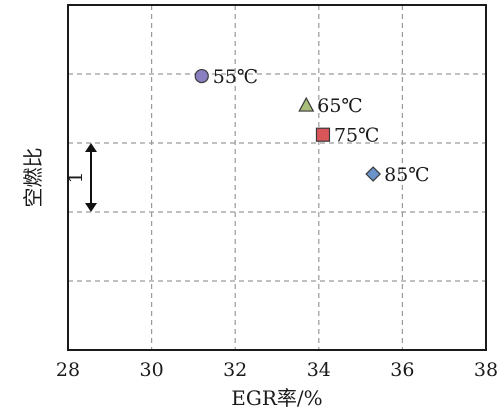 This screenshot has width=497, height=411. Describe the element at coordinates (406, 175) in the screenshot. I see `point-label: 85℃` at that location.